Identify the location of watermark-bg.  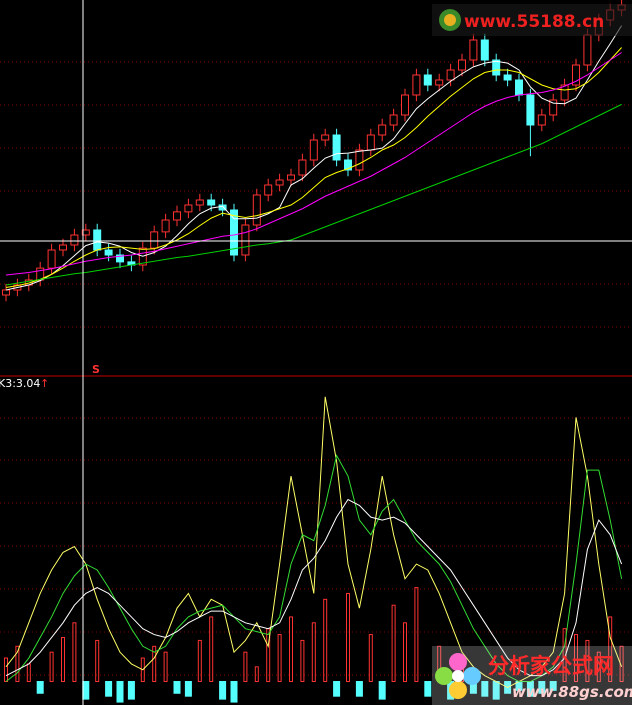
(532, 20).